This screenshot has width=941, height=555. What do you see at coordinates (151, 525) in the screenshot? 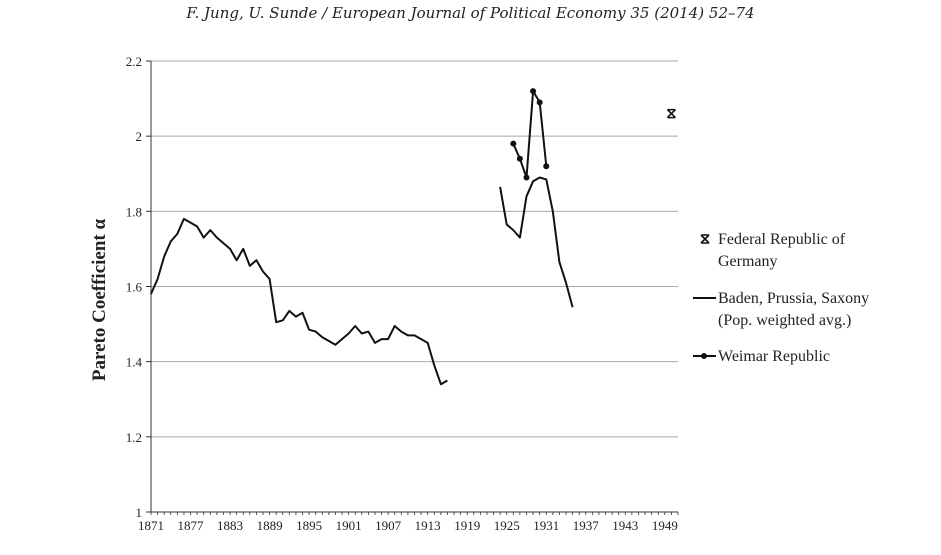
I see `x-tick-label: 1871` at bounding box center [151, 525].